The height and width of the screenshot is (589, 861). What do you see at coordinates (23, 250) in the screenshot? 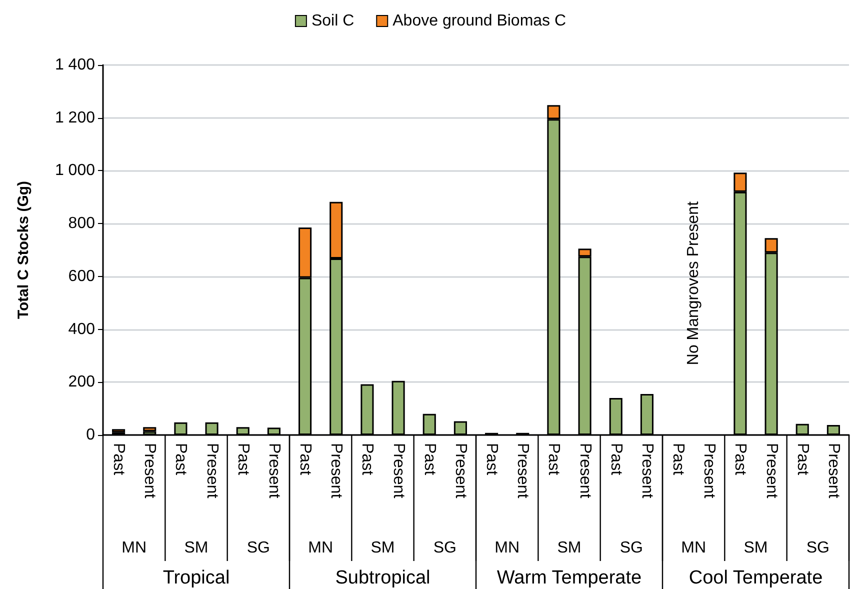
I see `y-axis-title: Total C Stocks (Gg)` at bounding box center [23, 250].